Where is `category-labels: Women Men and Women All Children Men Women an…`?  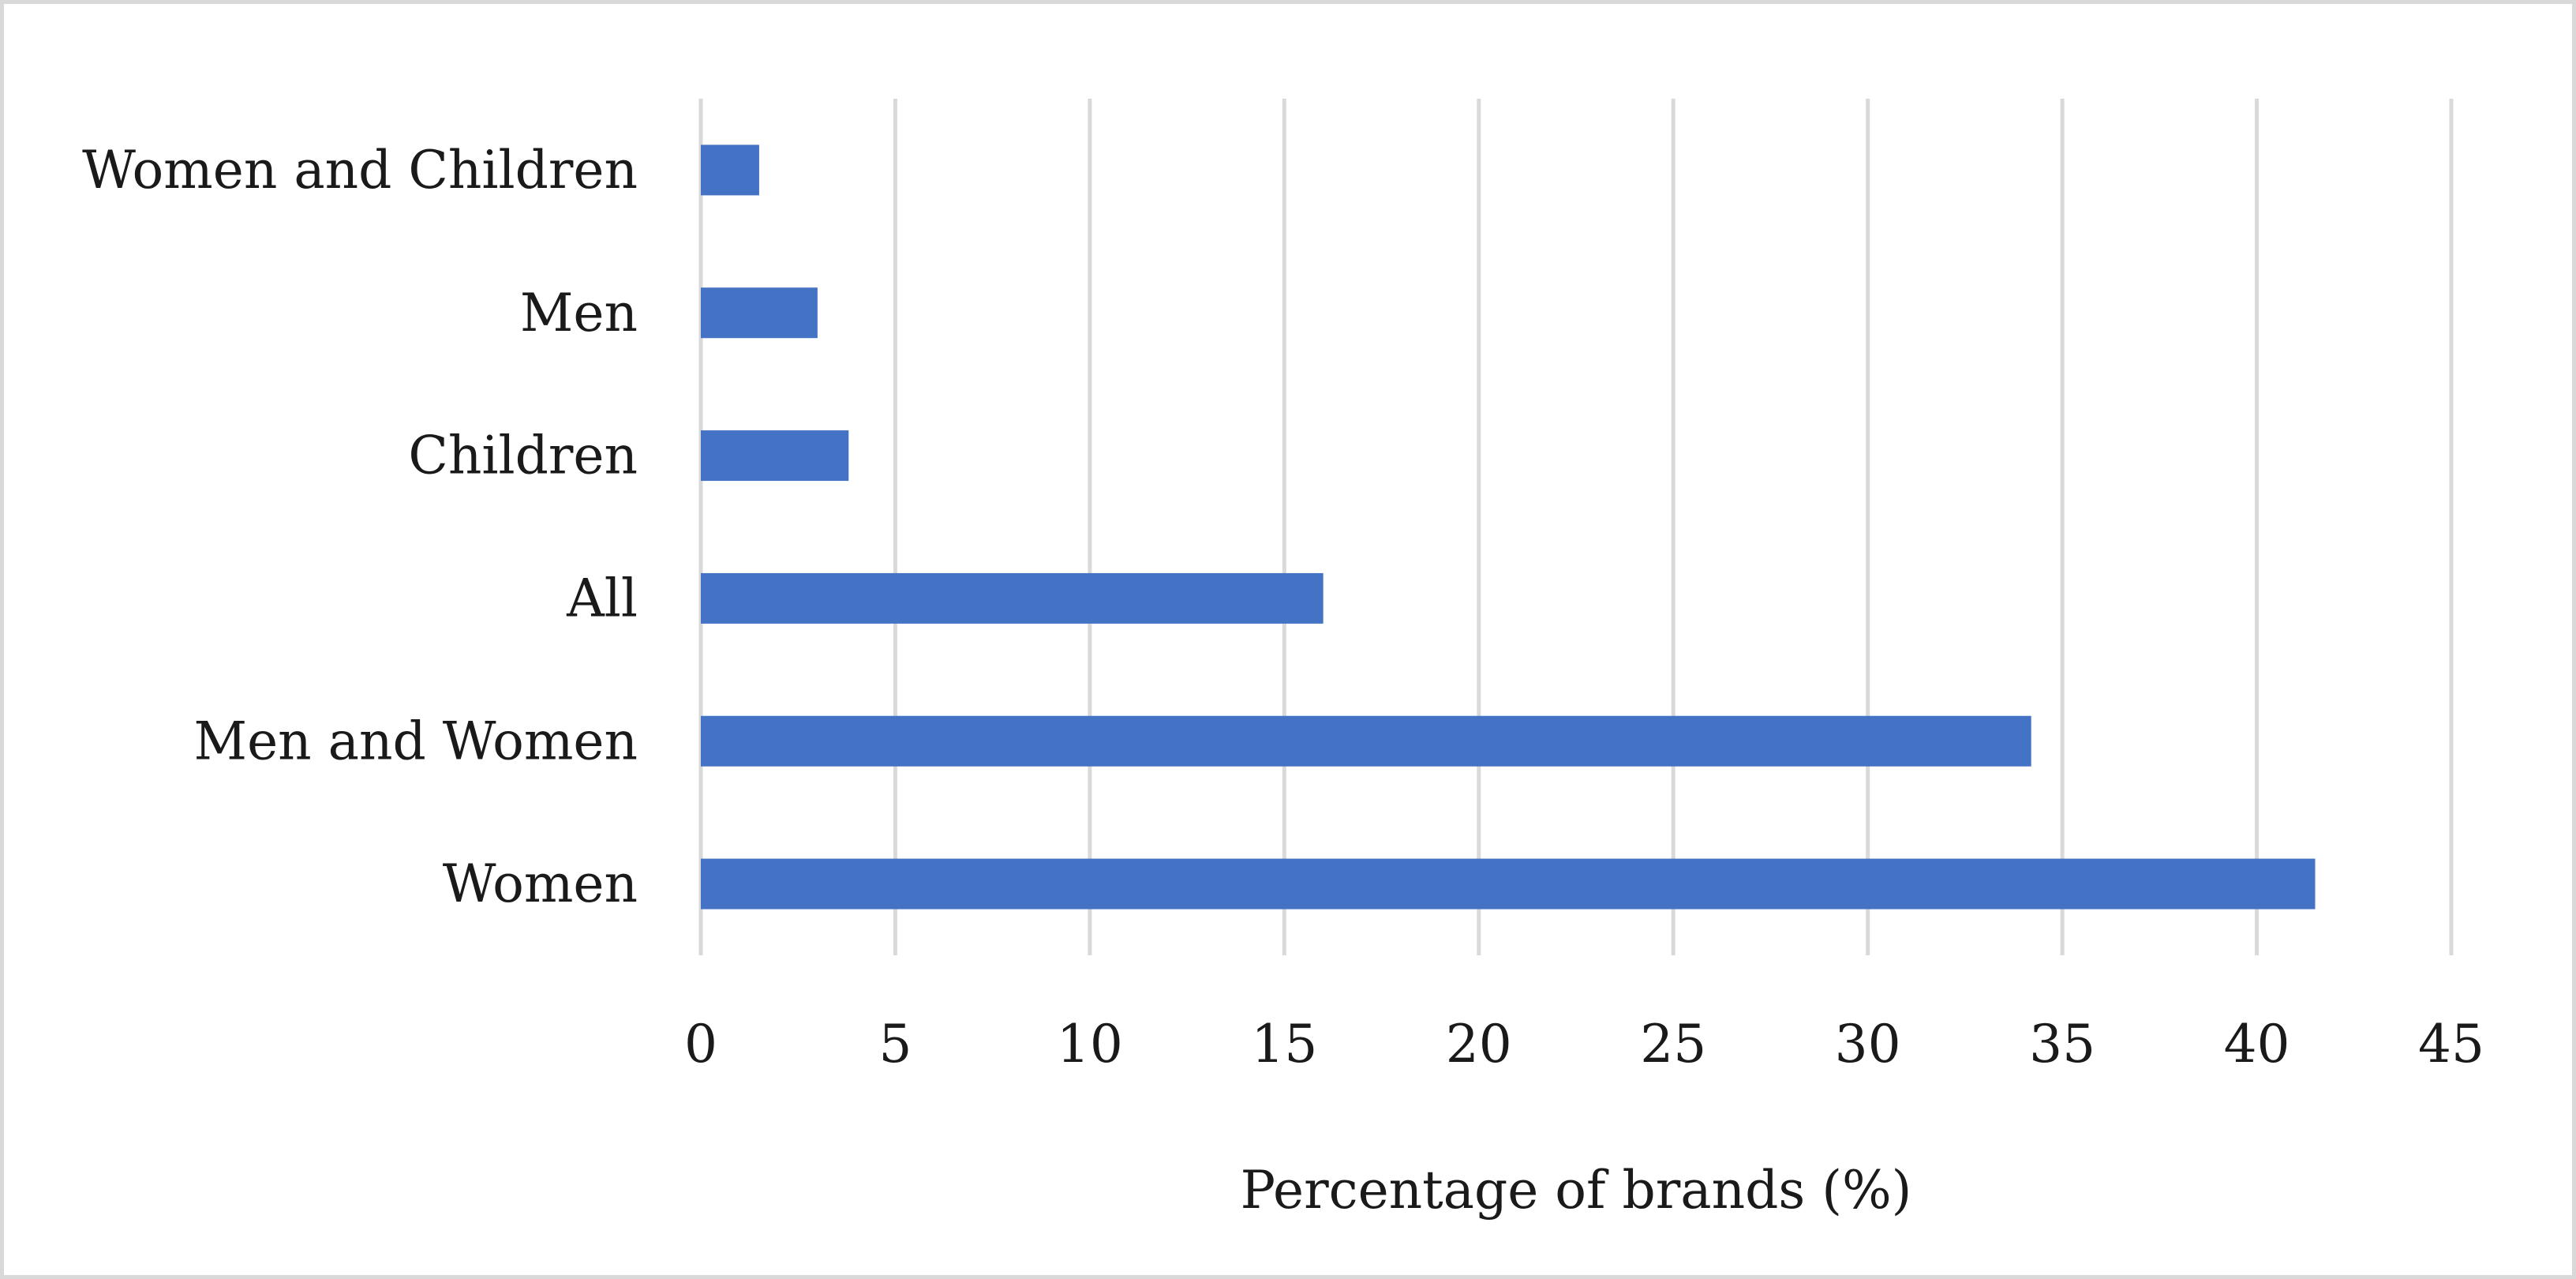 category-labels: Women Men and Women All Children Men Women an… is located at coordinates (360, 527).